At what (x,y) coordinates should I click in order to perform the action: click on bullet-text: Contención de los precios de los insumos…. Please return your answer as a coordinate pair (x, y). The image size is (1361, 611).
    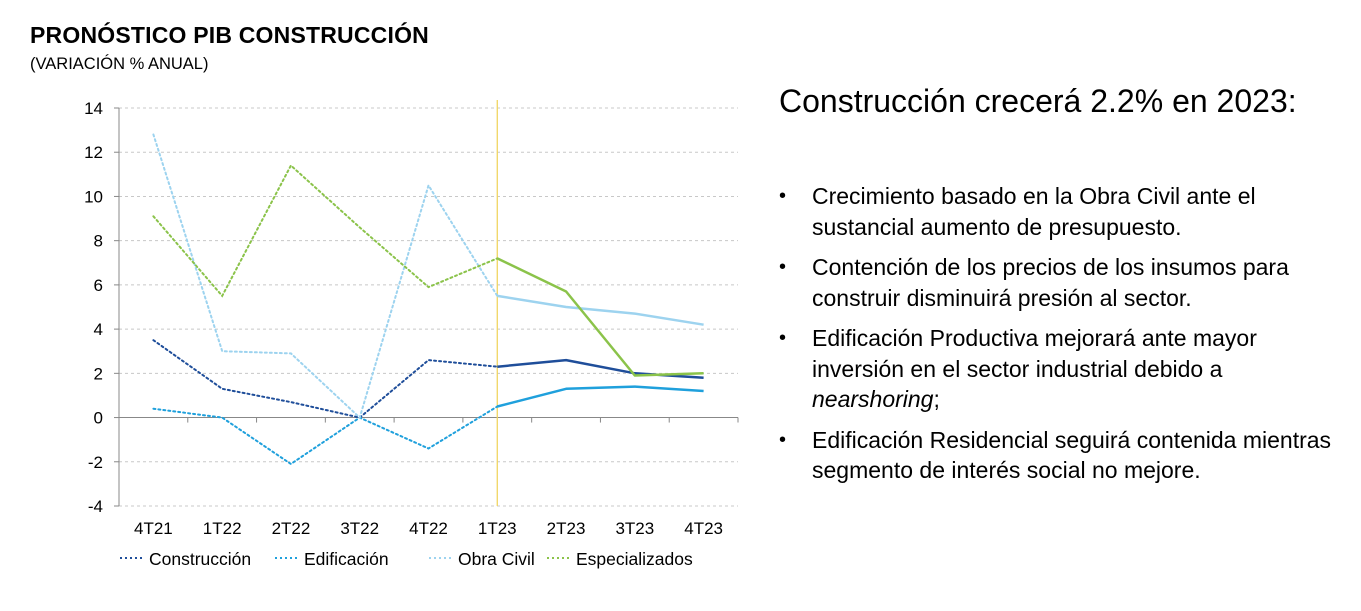
    Looking at the image, I should click on (1050, 282).